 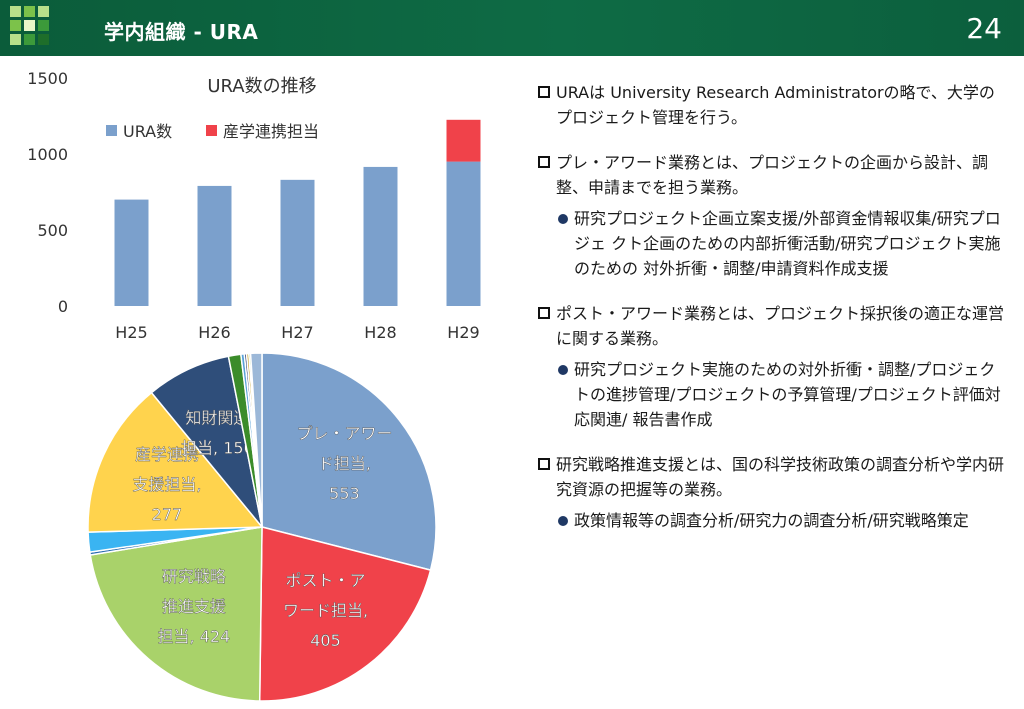 What do you see at coordinates (780, 326) in the screenshot?
I see `description-text: ポスト・アワード業務とは、プロジェクト採択後の適正な運営に関する業務。` at bounding box center [780, 326].